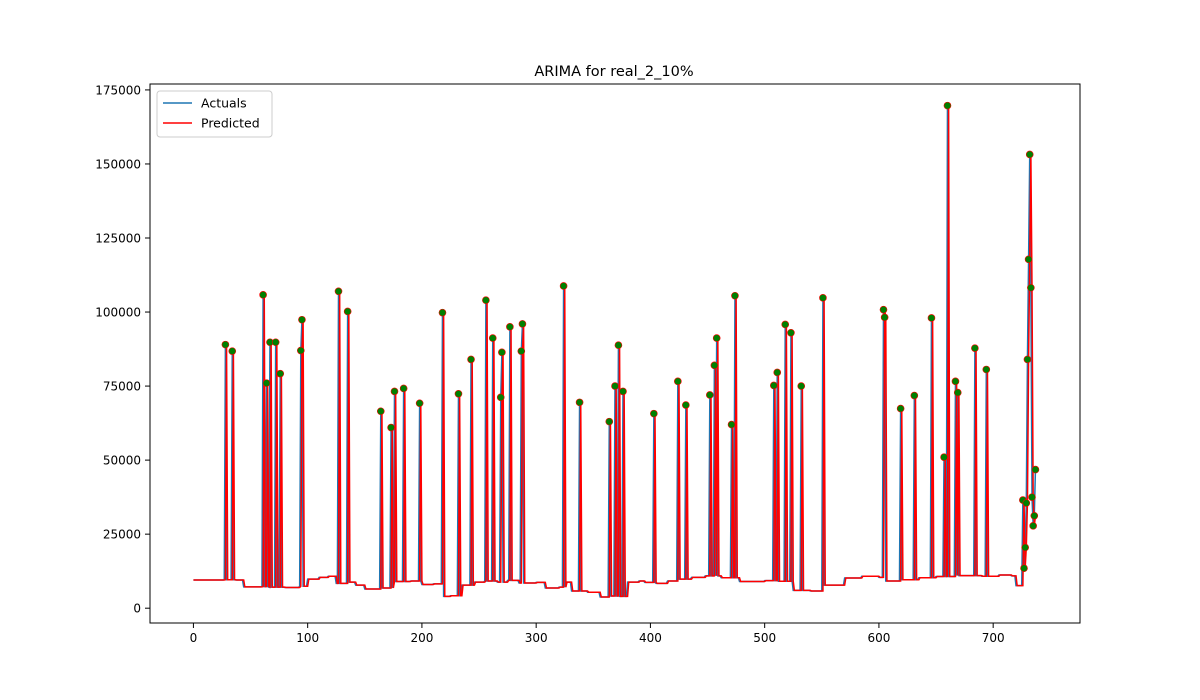 This screenshot has height=700, width=1200. Describe the element at coordinates (597, 634) in the screenshot. I see `x-axis: 0 100 200 300 400 500 600 700` at that location.